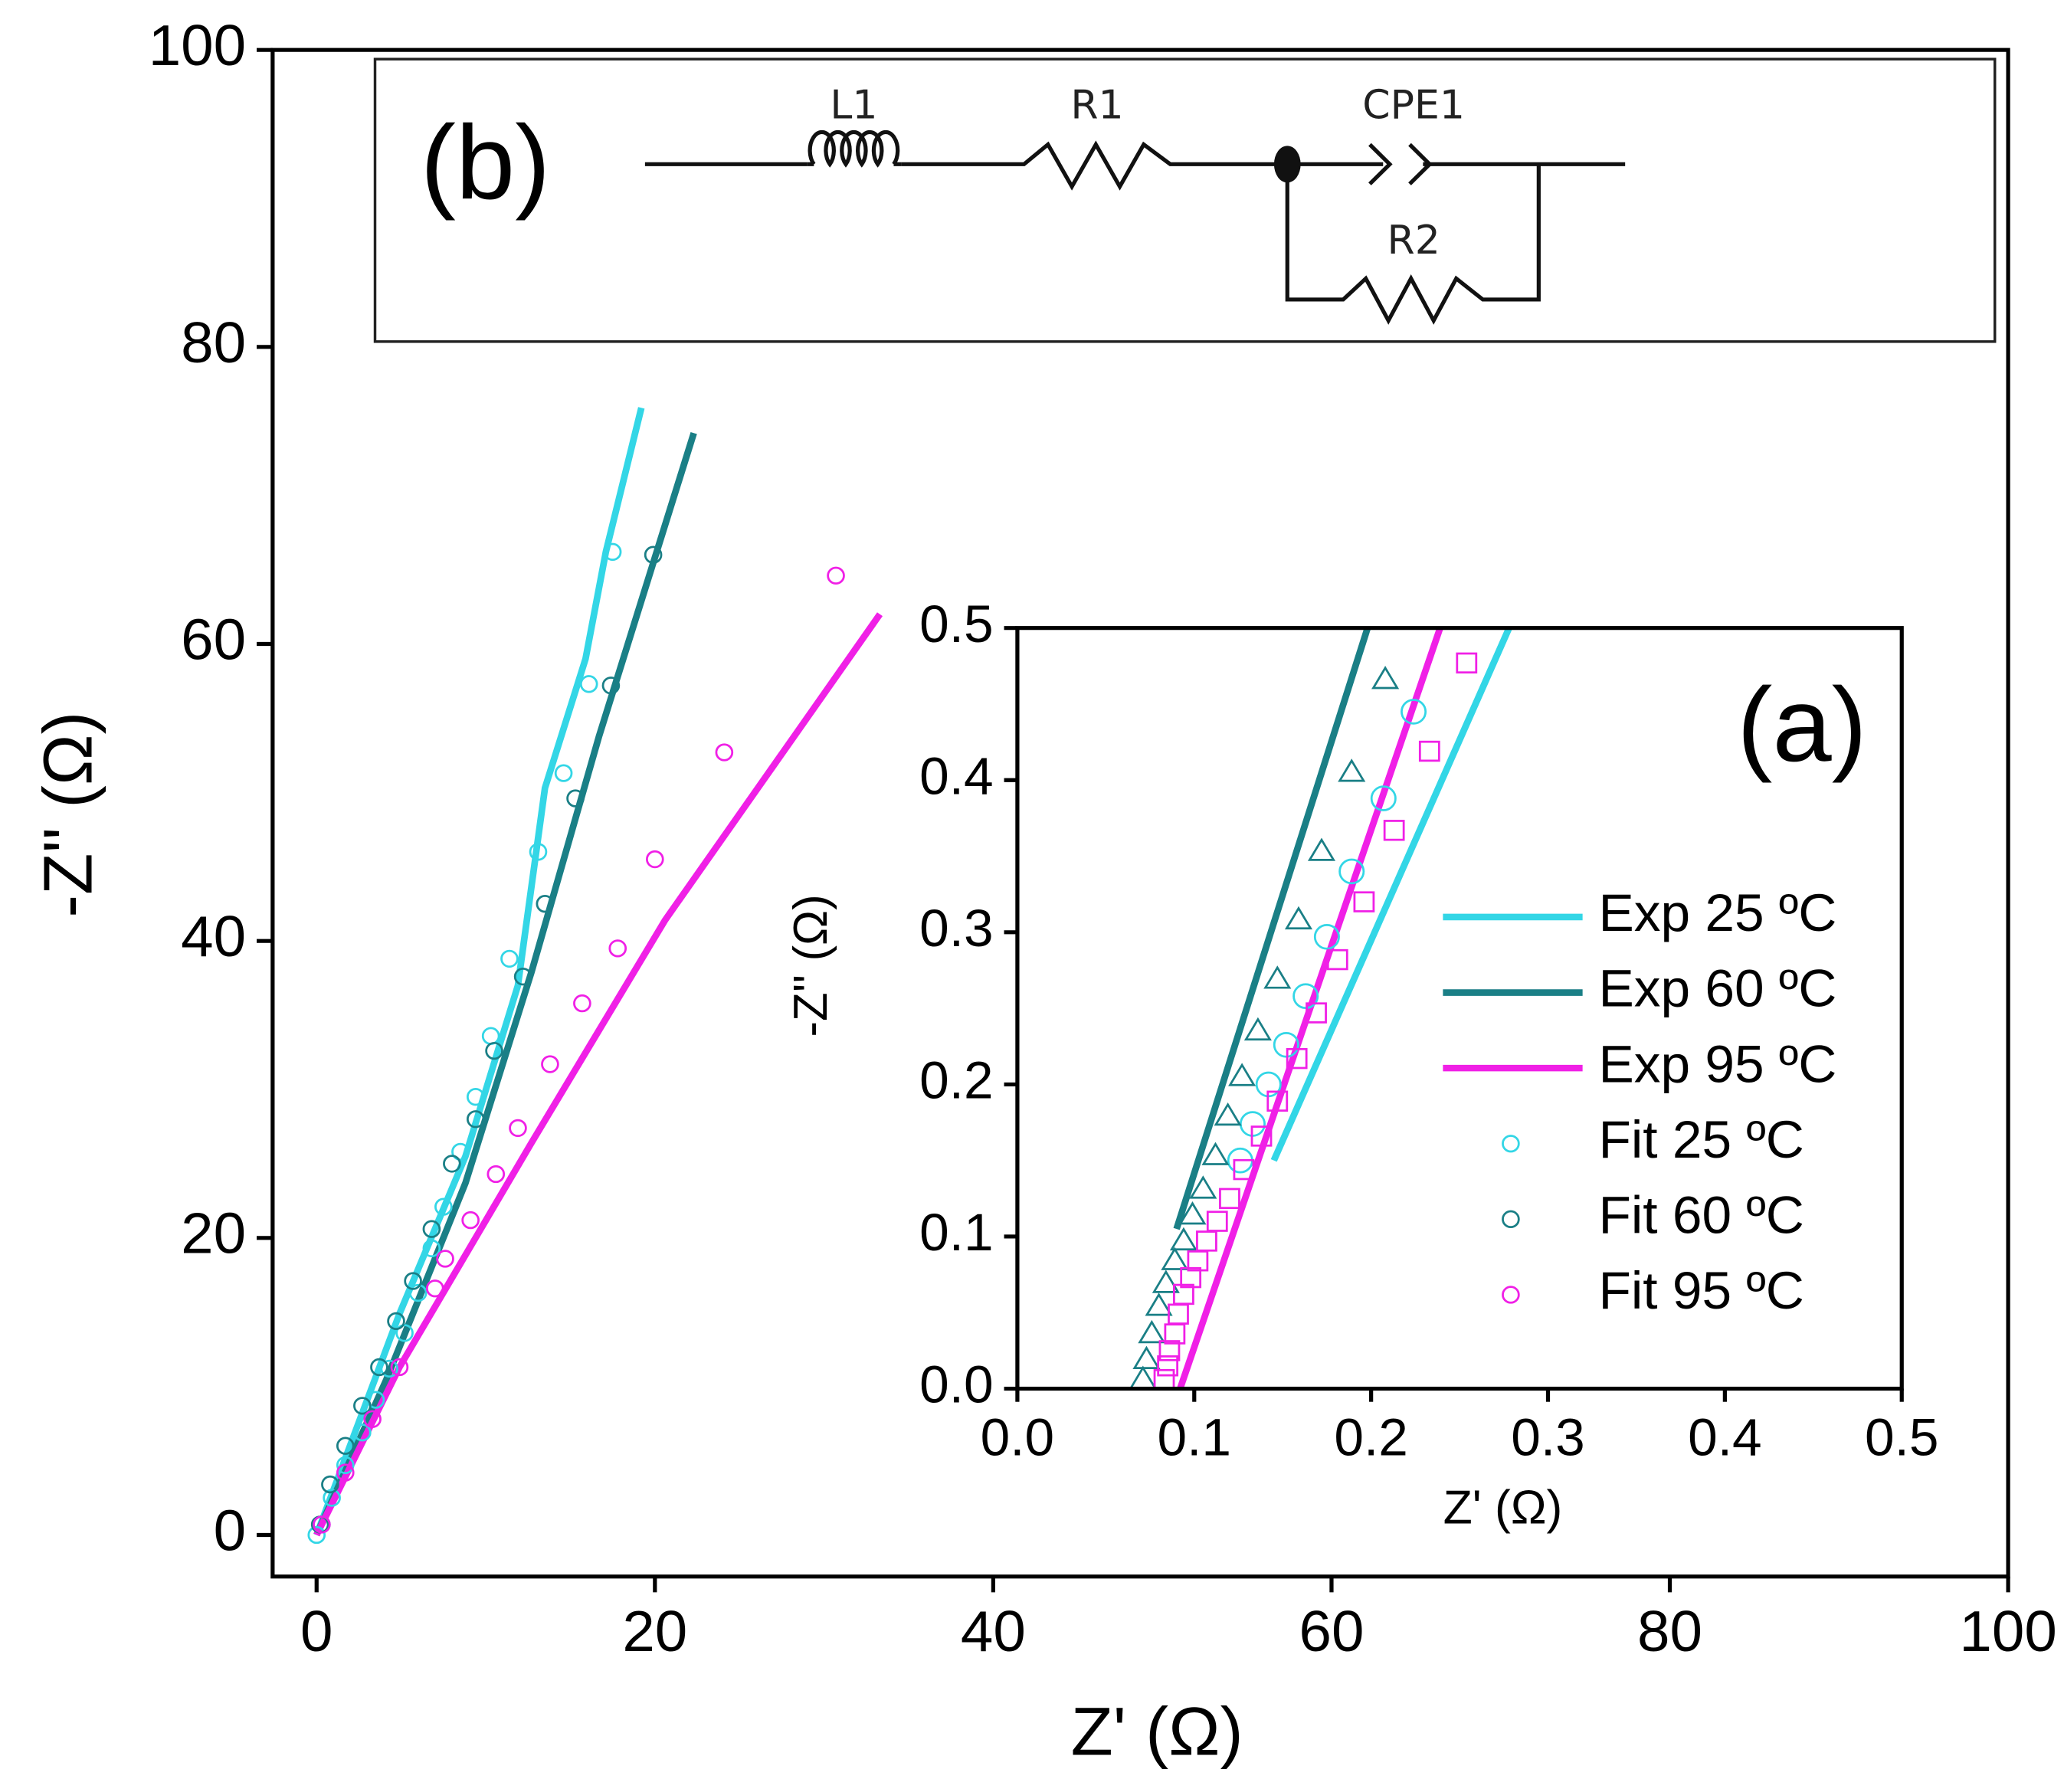 This screenshot has width=2064, height=1792. I want to click on legend-label: Exp 60 ºC, so click(1717, 989).